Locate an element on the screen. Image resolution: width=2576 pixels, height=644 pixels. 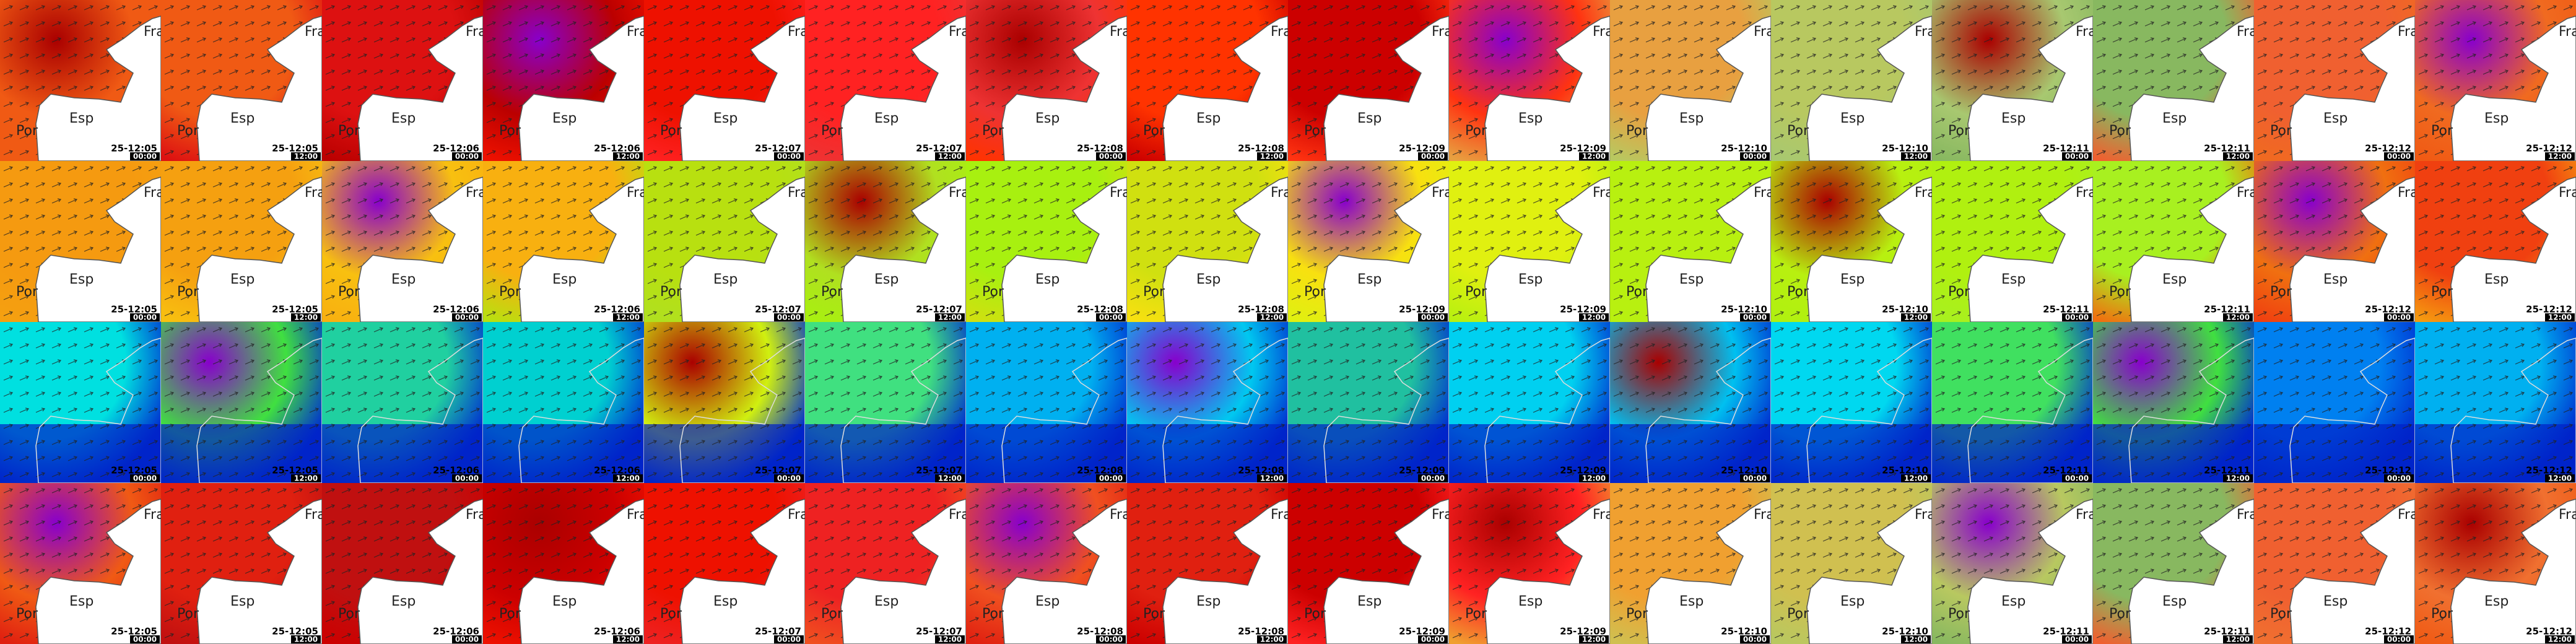
date-label: 25-12:12 is located at coordinates (2549, 309).